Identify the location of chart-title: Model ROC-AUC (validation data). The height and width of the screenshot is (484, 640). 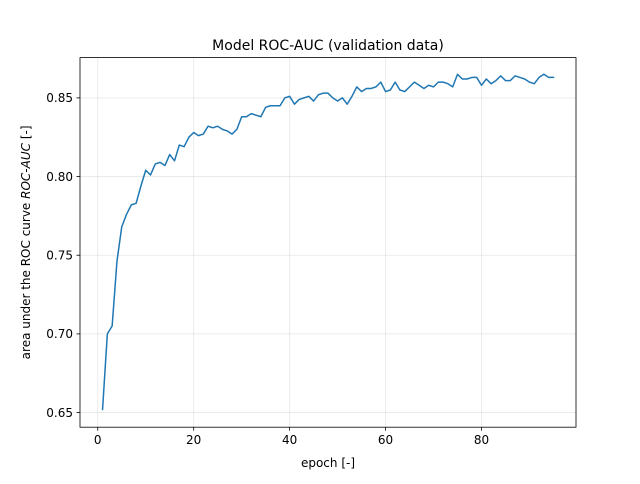
(328, 46).